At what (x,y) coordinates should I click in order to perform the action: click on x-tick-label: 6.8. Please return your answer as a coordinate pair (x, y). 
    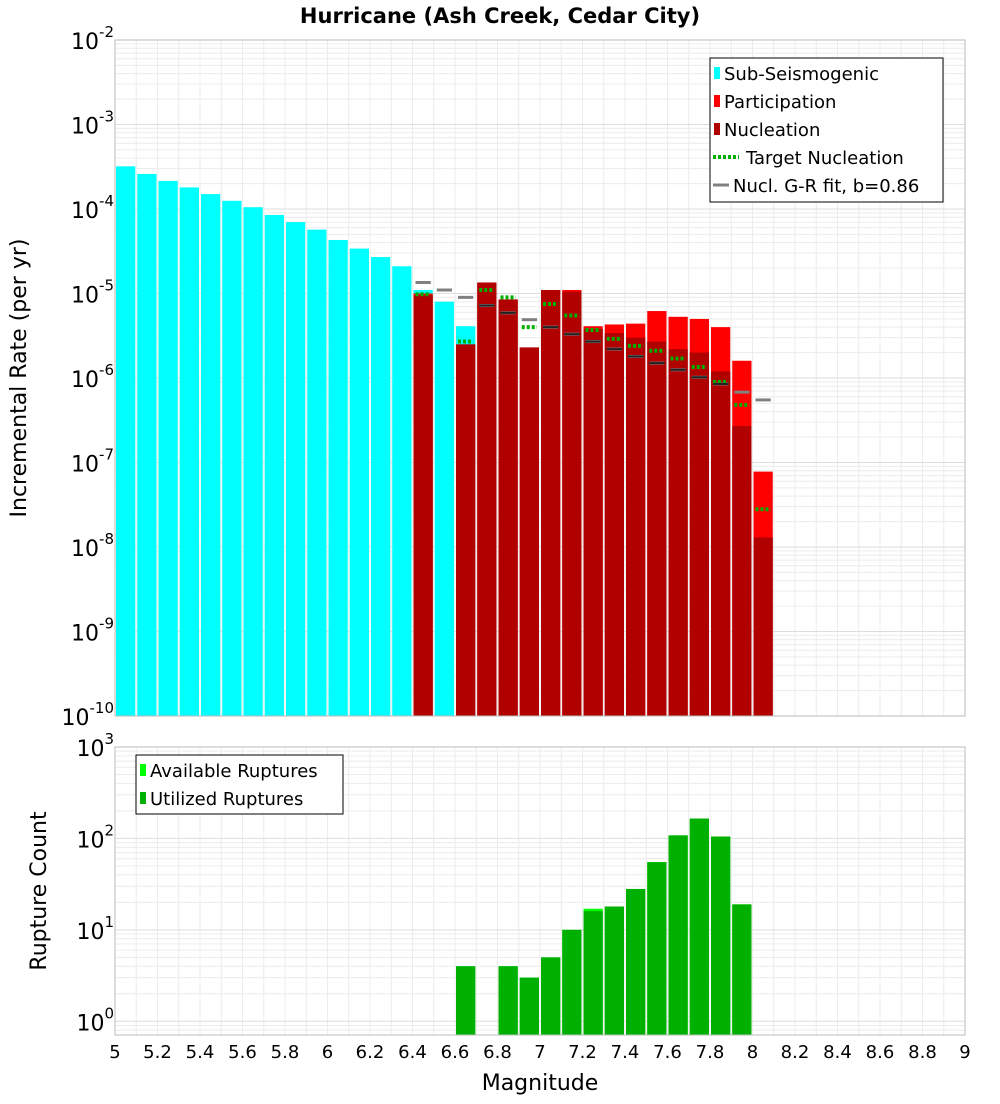
    Looking at the image, I should click on (497, 1052).